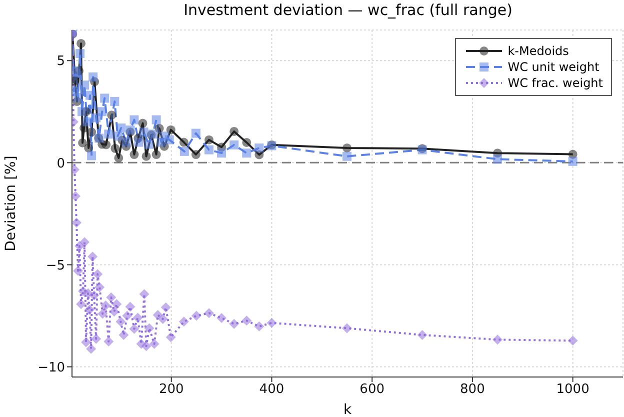 The height and width of the screenshot is (417, 624). Describe the element at coordinates (10, 204) in the screenshot. I see `y-axis-title: Deviation [%]` at that location.